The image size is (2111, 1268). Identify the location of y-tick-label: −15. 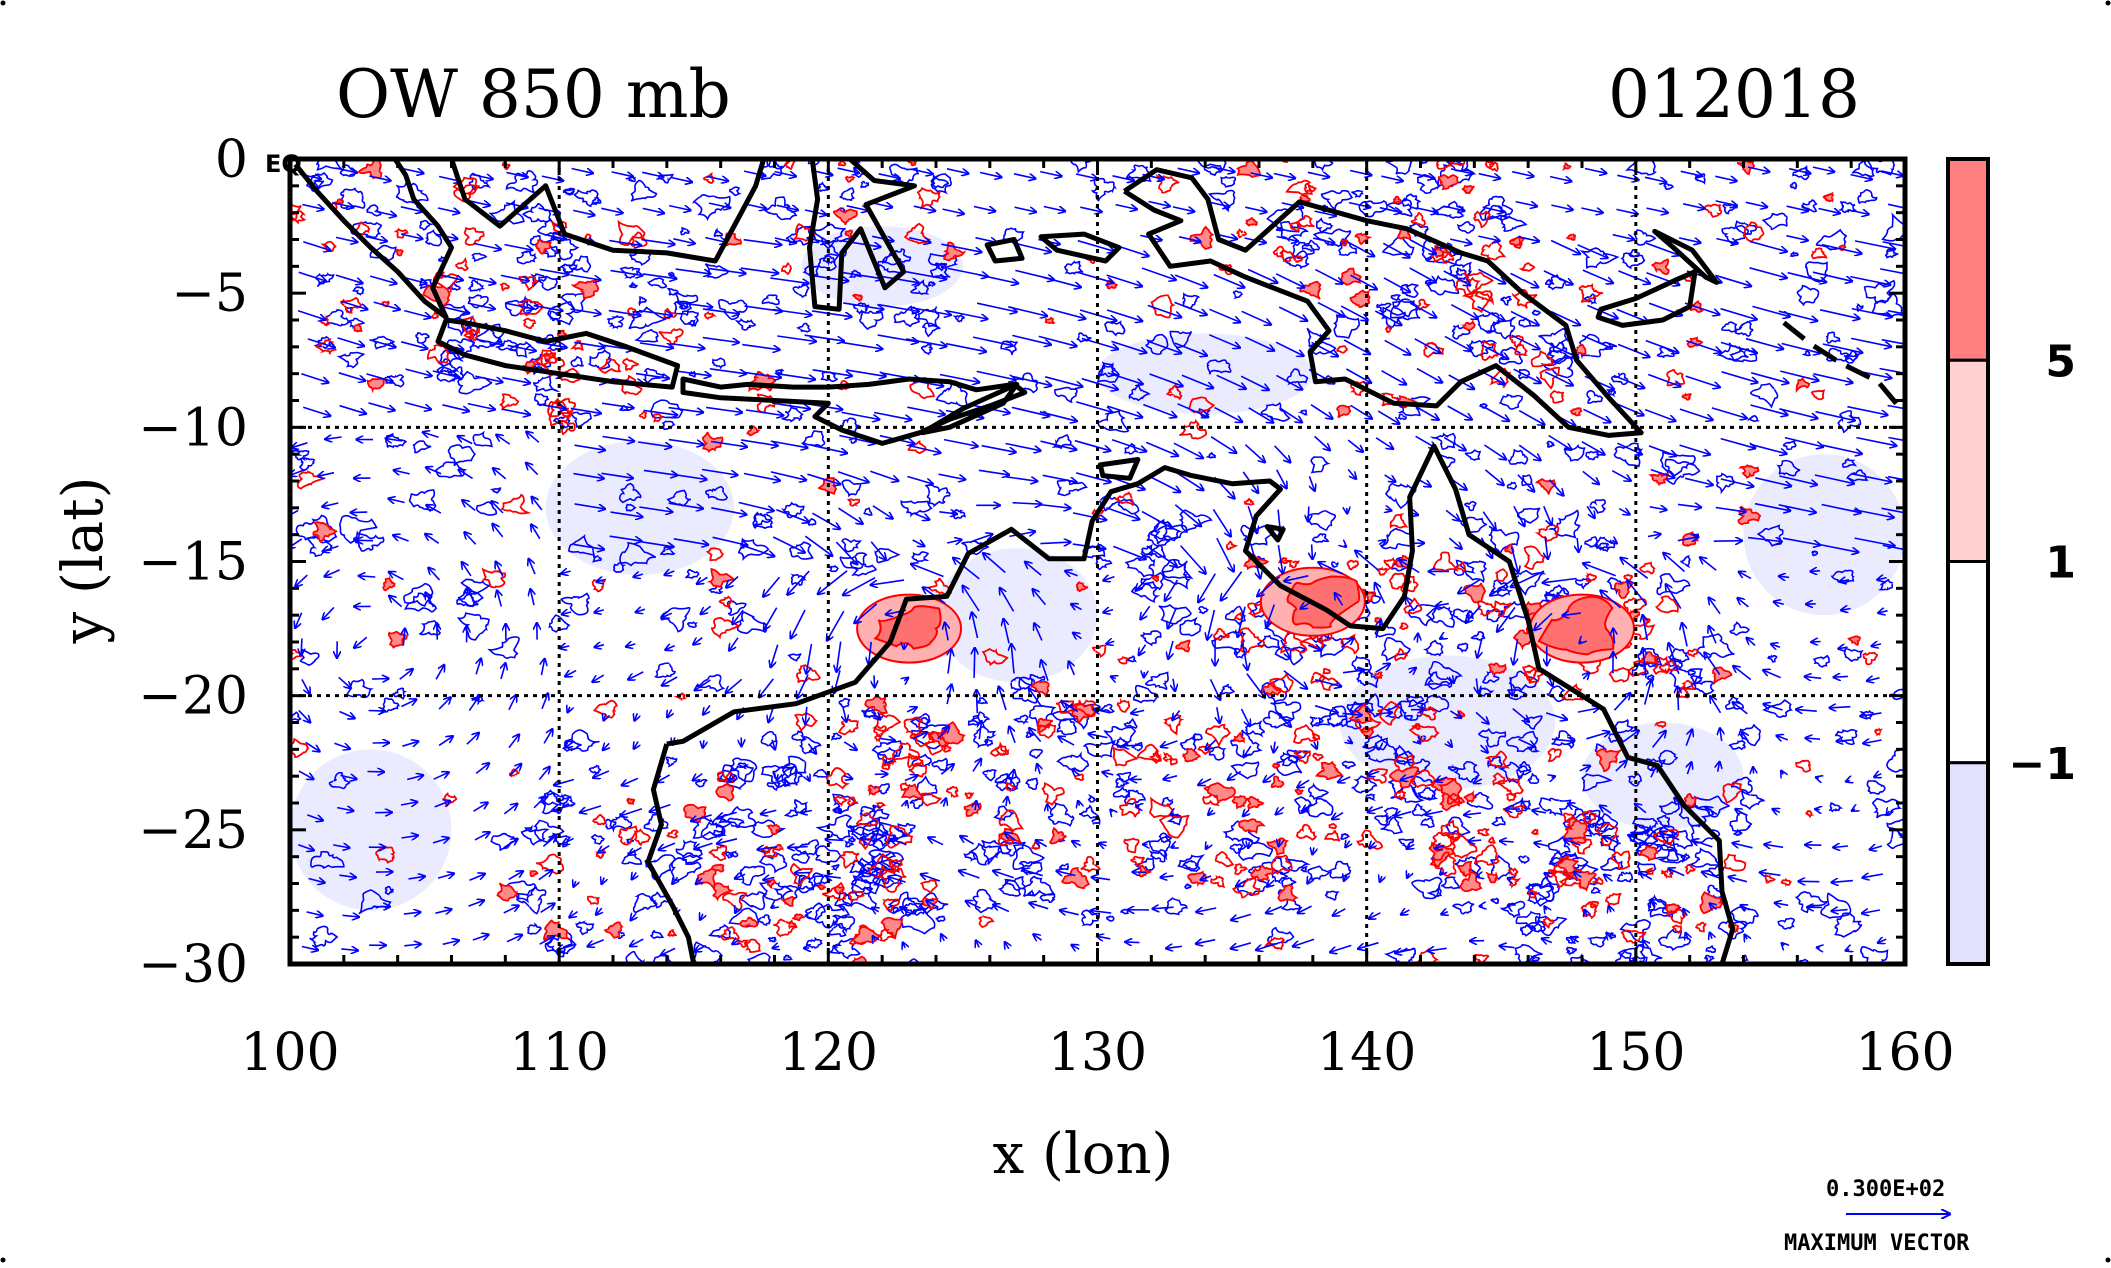
(193, 563).